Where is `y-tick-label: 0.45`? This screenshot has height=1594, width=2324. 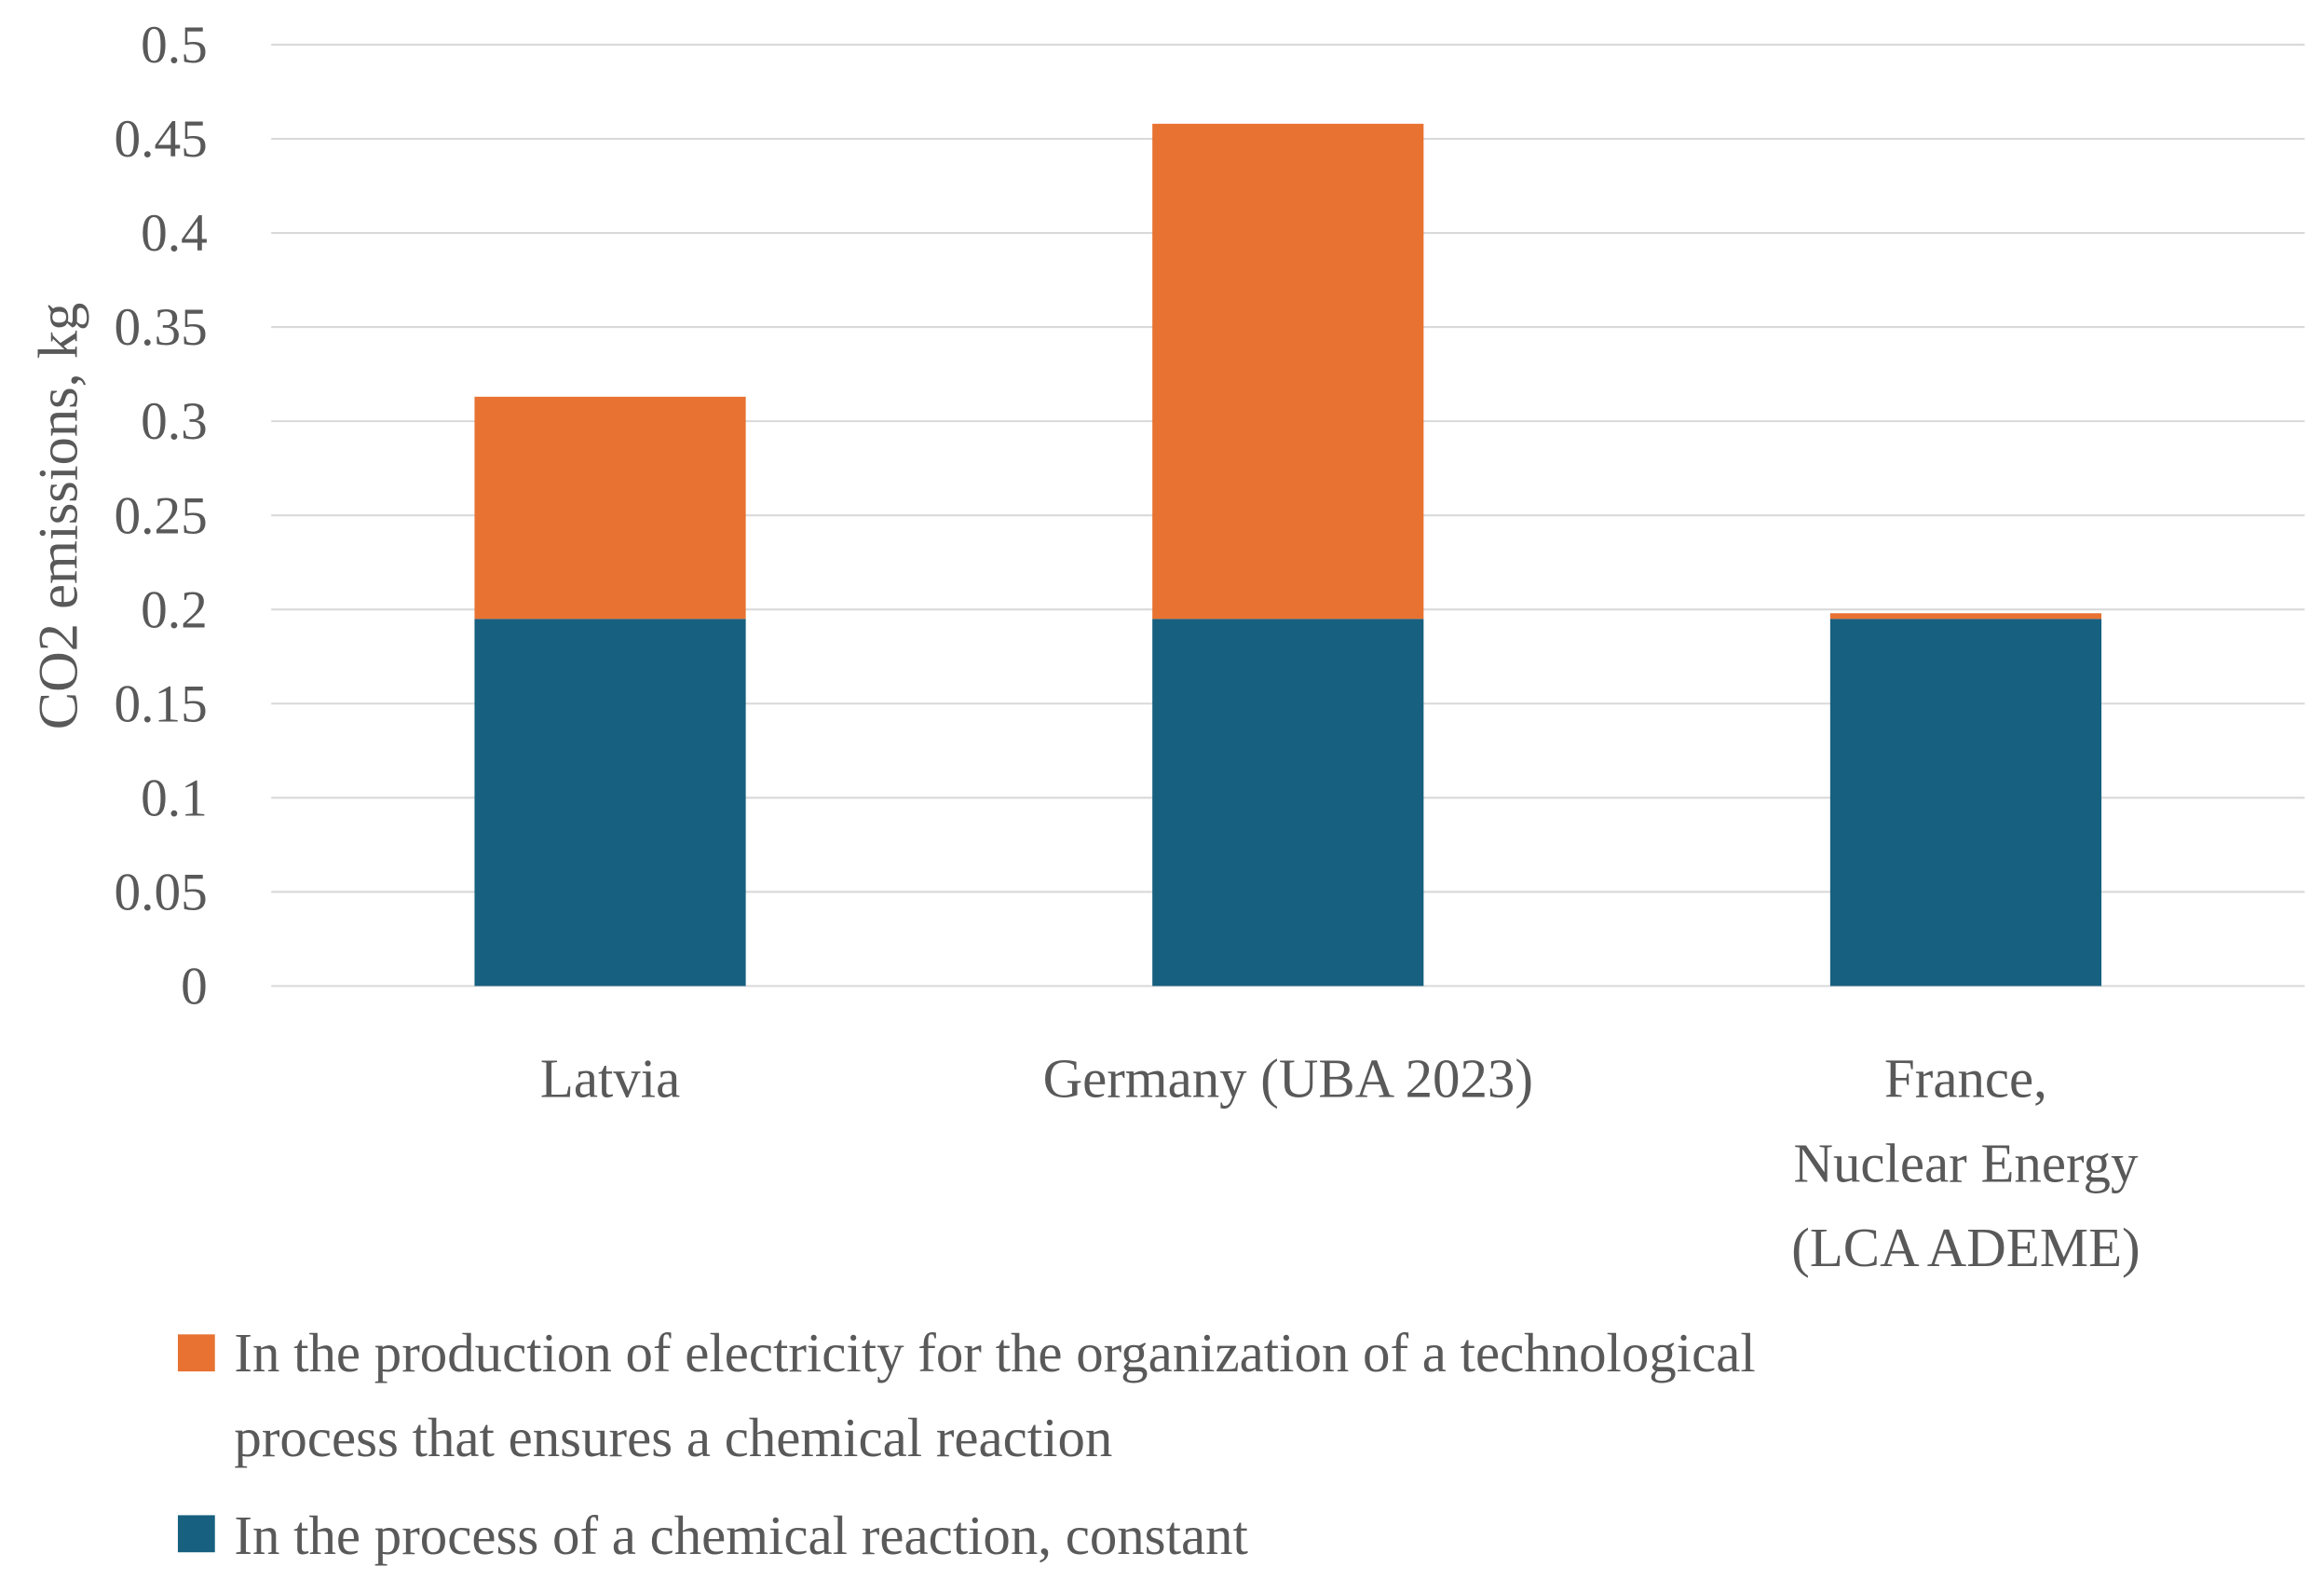 y-tick-label: 0.45 is located at coordinates (161, 139).